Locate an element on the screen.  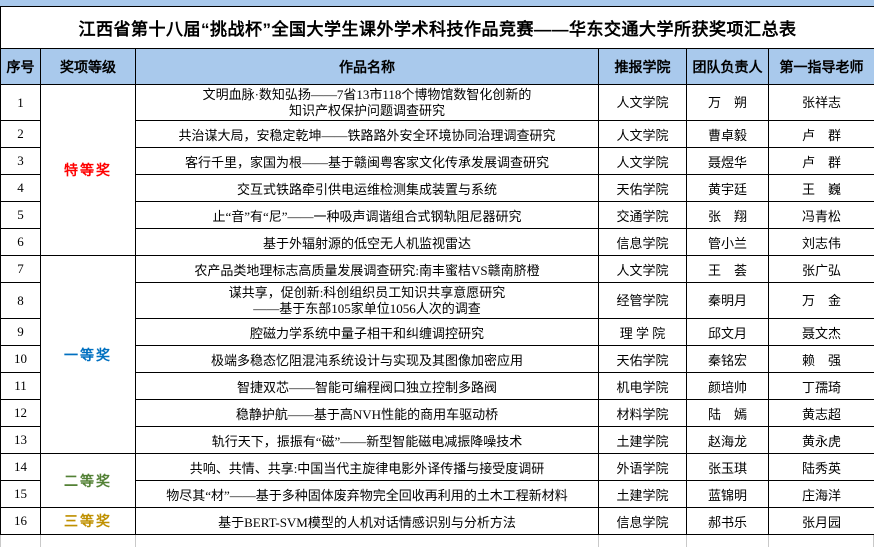
row-number: 7 is located at coordinates (20, 269).